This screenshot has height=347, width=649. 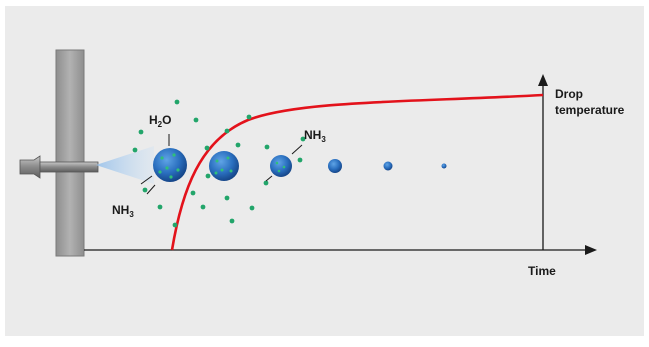 What do you see at coordinates (70, 153) in the screenshot?
I see `duct-wall` at bounding box center [70, 153].